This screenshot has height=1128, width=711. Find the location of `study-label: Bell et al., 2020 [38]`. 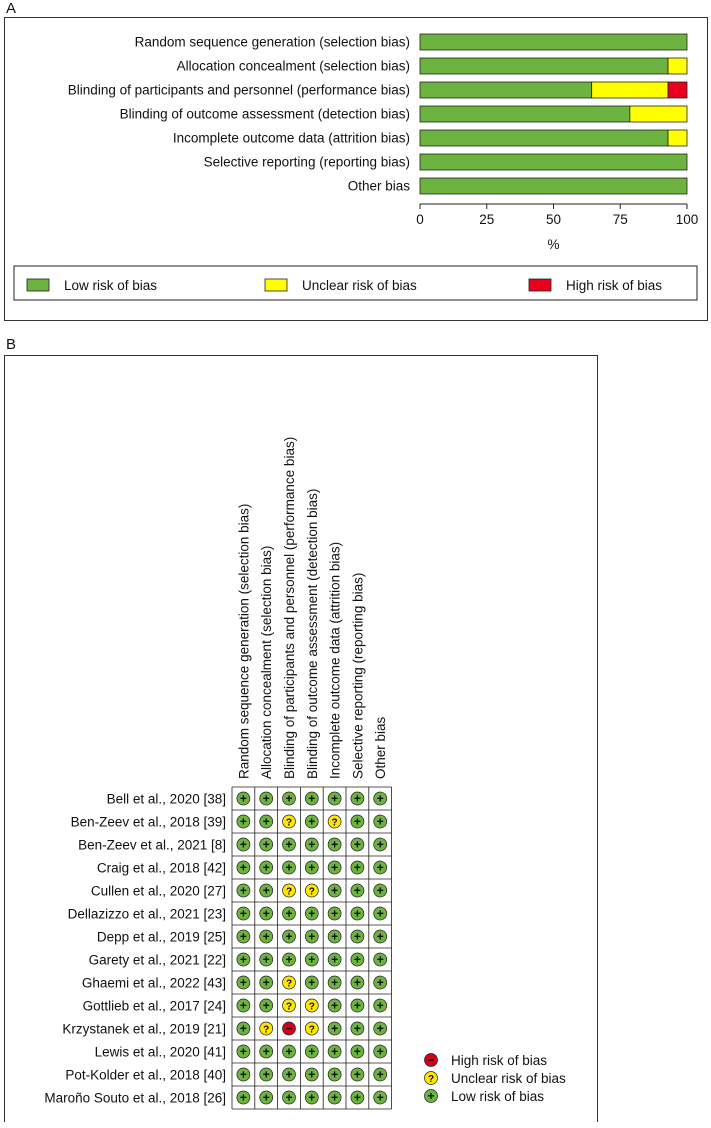

study-label: Bell et al., 2020 [38] is located at coordinates (166, 799).